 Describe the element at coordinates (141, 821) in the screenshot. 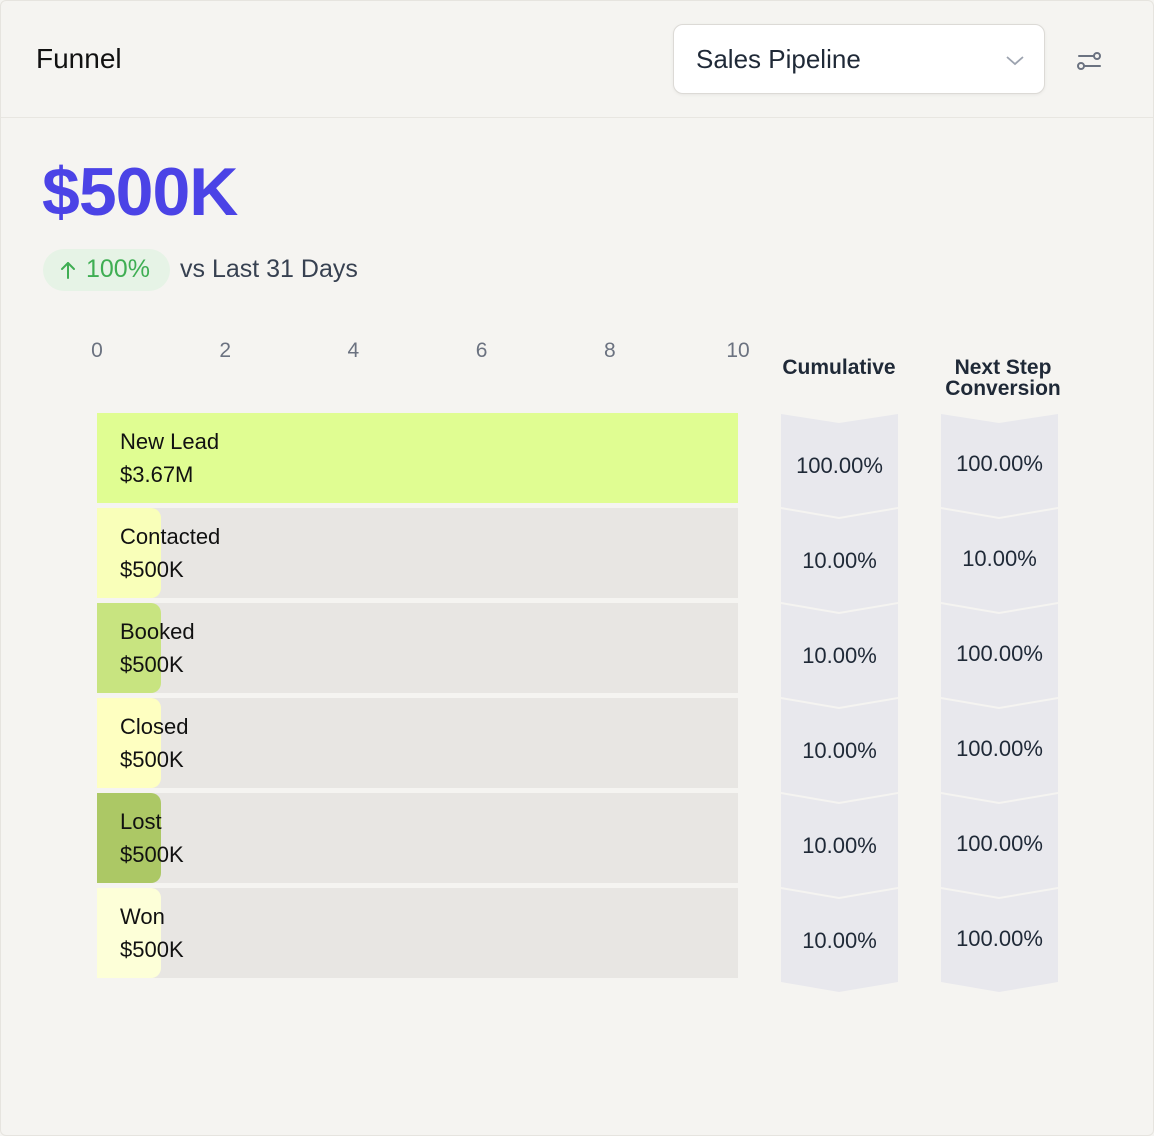

I see `funnel-stage-label: Lost` at that location.